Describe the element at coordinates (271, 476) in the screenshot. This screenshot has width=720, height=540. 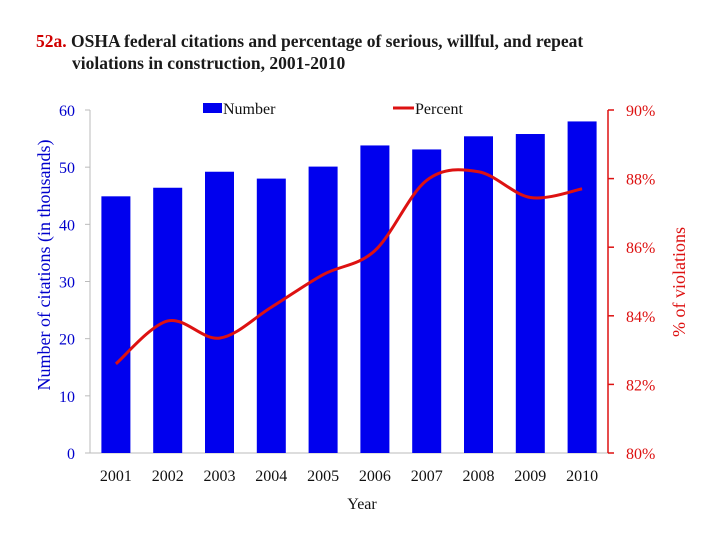
I see `x-tick-label: 2004` at that location.